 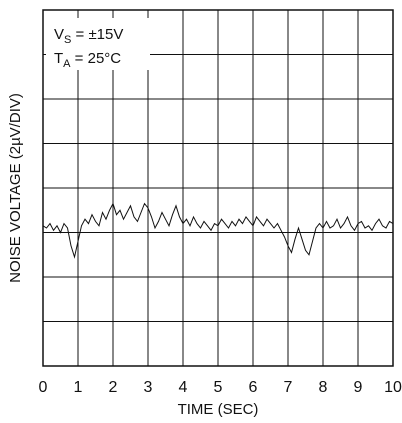 What do you see at coordinates (253, 387) in the screenshot?
I see `x-tick-label: 6` at bounding box center [253, 387].